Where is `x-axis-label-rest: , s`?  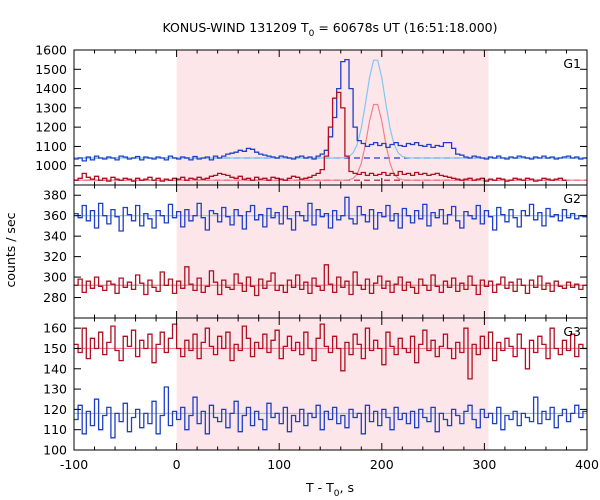
x-axis-label-rest: , s is located at coordinates (347, 487).